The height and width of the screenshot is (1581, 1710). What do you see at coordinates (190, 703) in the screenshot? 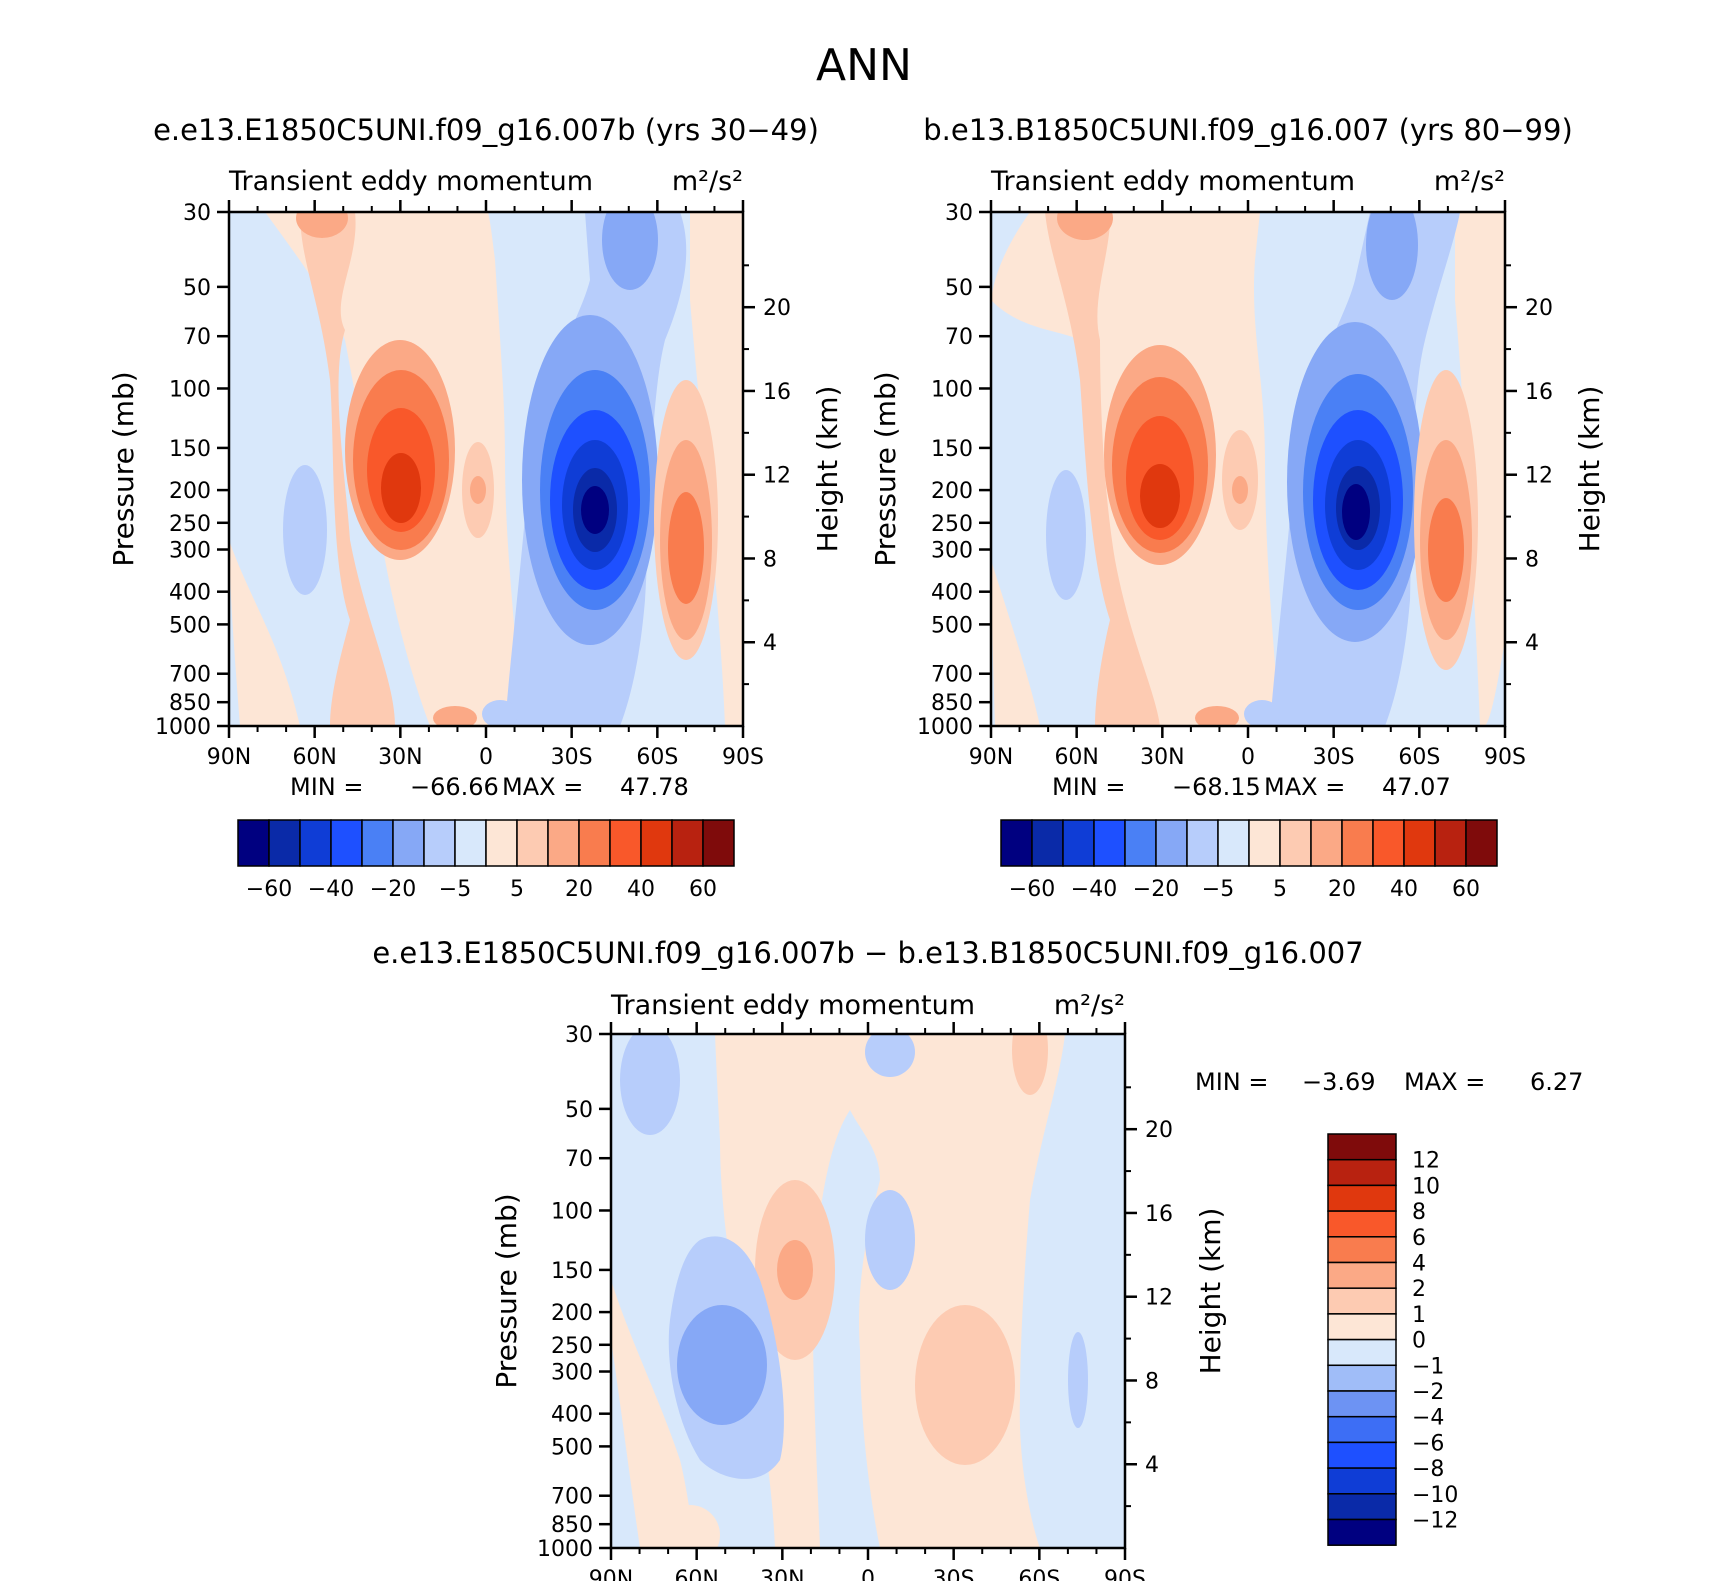
I see `panel-left-y-tick-label: 850` at bounding box center [190, 703].